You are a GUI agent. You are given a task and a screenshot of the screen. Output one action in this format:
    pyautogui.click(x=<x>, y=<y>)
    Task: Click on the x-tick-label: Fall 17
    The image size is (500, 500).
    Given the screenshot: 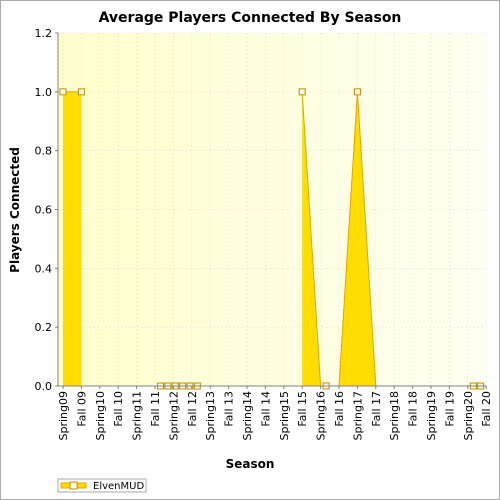 What is the action you would take?
    pyautogui.click(x=376, y=409)
    